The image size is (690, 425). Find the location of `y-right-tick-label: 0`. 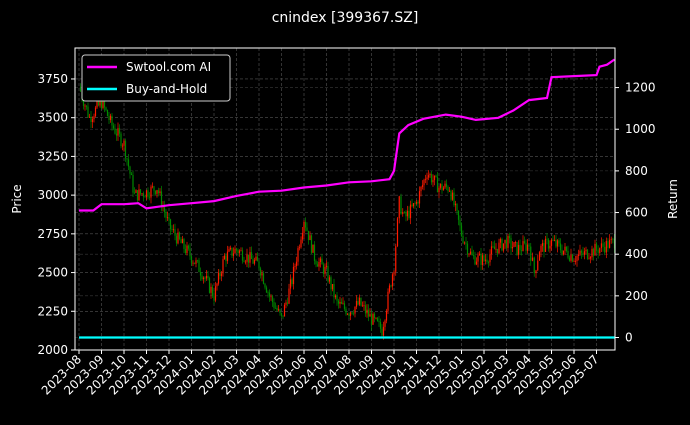

y-right-tick-label: 0 is located at coordinates (629, 338).